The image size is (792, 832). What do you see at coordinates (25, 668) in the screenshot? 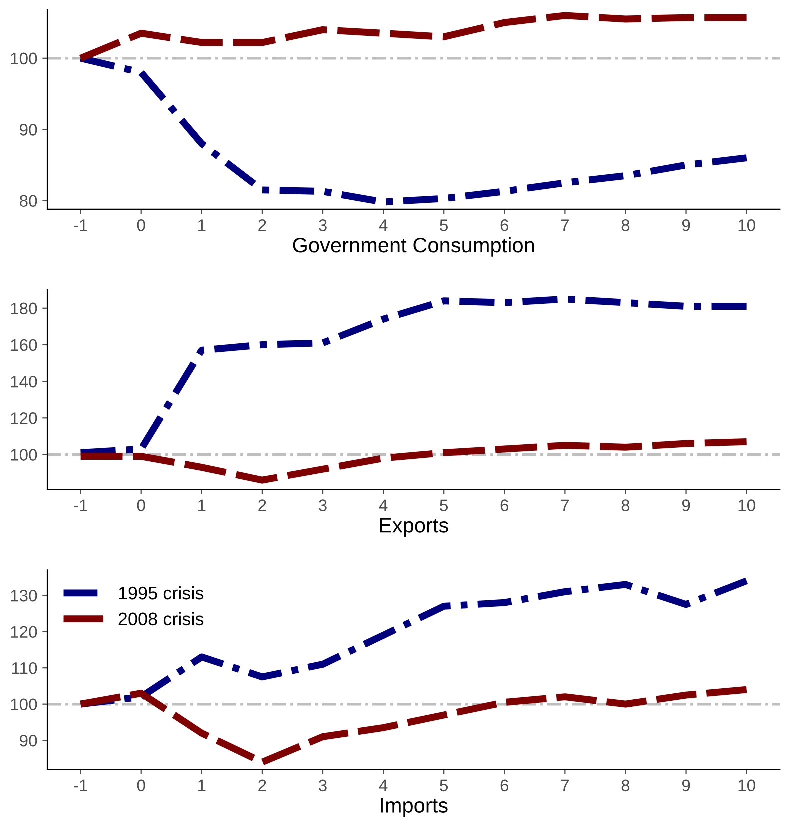
I see `y-tick-label: 110` at bounding box center [25, 668].